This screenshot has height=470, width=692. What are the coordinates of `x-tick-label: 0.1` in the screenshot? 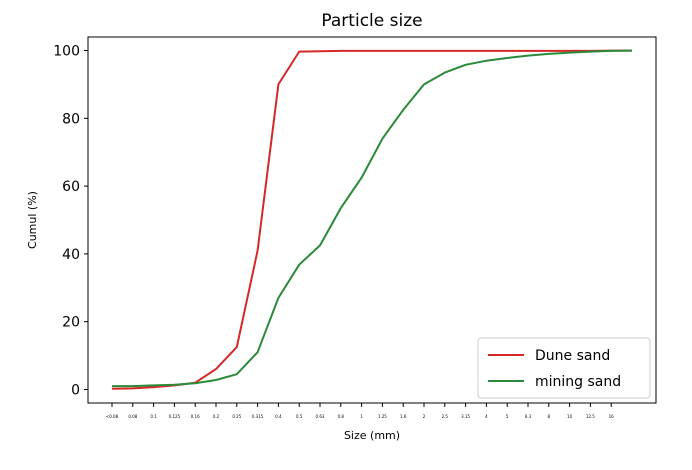 It's located at (153, 416).